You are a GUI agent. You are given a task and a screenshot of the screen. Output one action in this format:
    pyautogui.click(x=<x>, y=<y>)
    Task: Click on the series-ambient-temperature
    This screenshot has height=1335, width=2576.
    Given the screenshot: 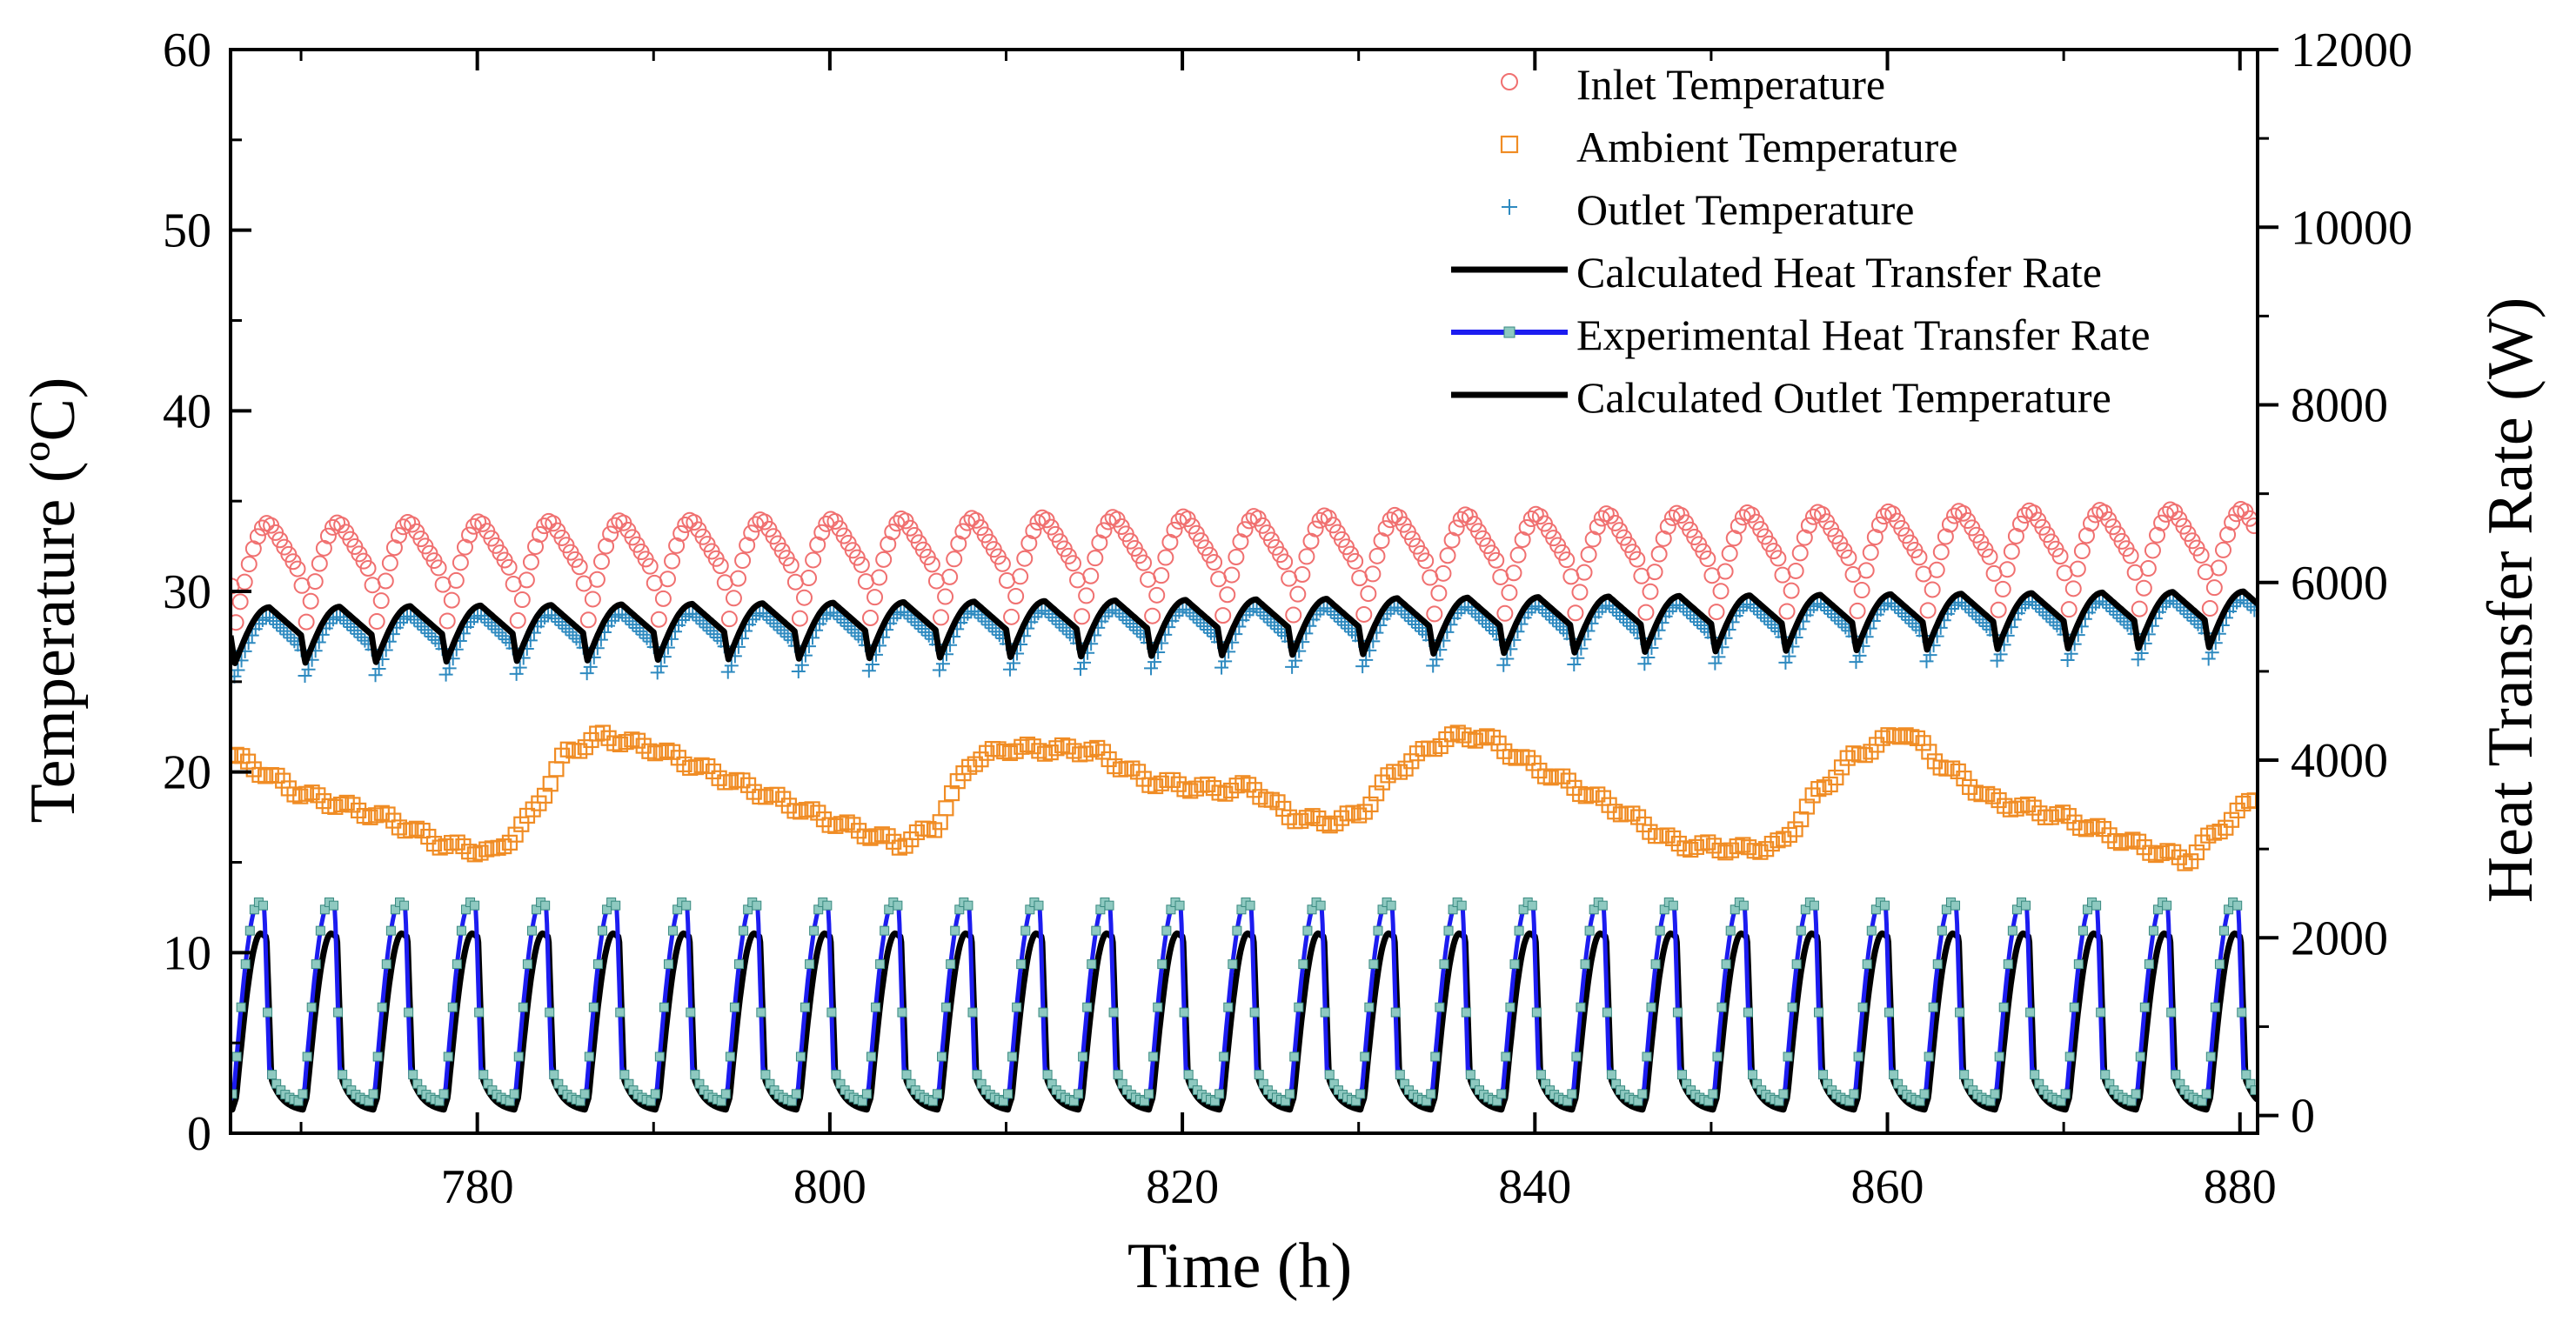 What is the action you would take?
    pyautogui.click(x=1244, y=797)
    